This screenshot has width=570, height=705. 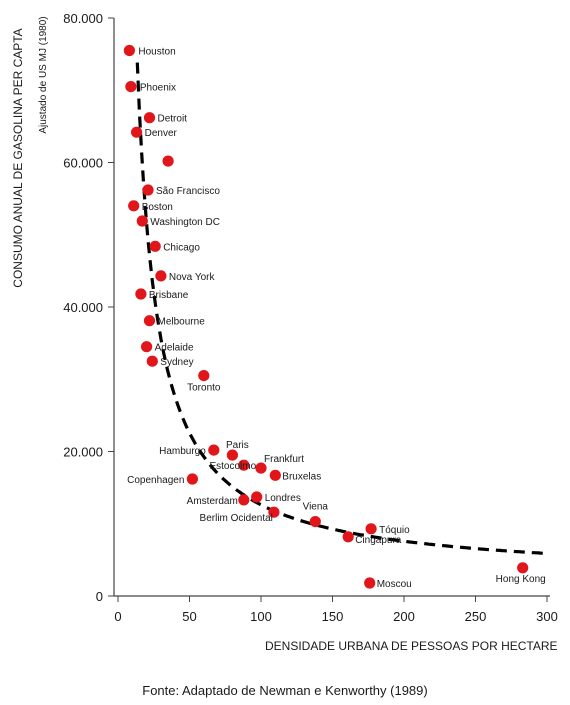 I want to click on point-label: Houston, so click(x=156, y=52).